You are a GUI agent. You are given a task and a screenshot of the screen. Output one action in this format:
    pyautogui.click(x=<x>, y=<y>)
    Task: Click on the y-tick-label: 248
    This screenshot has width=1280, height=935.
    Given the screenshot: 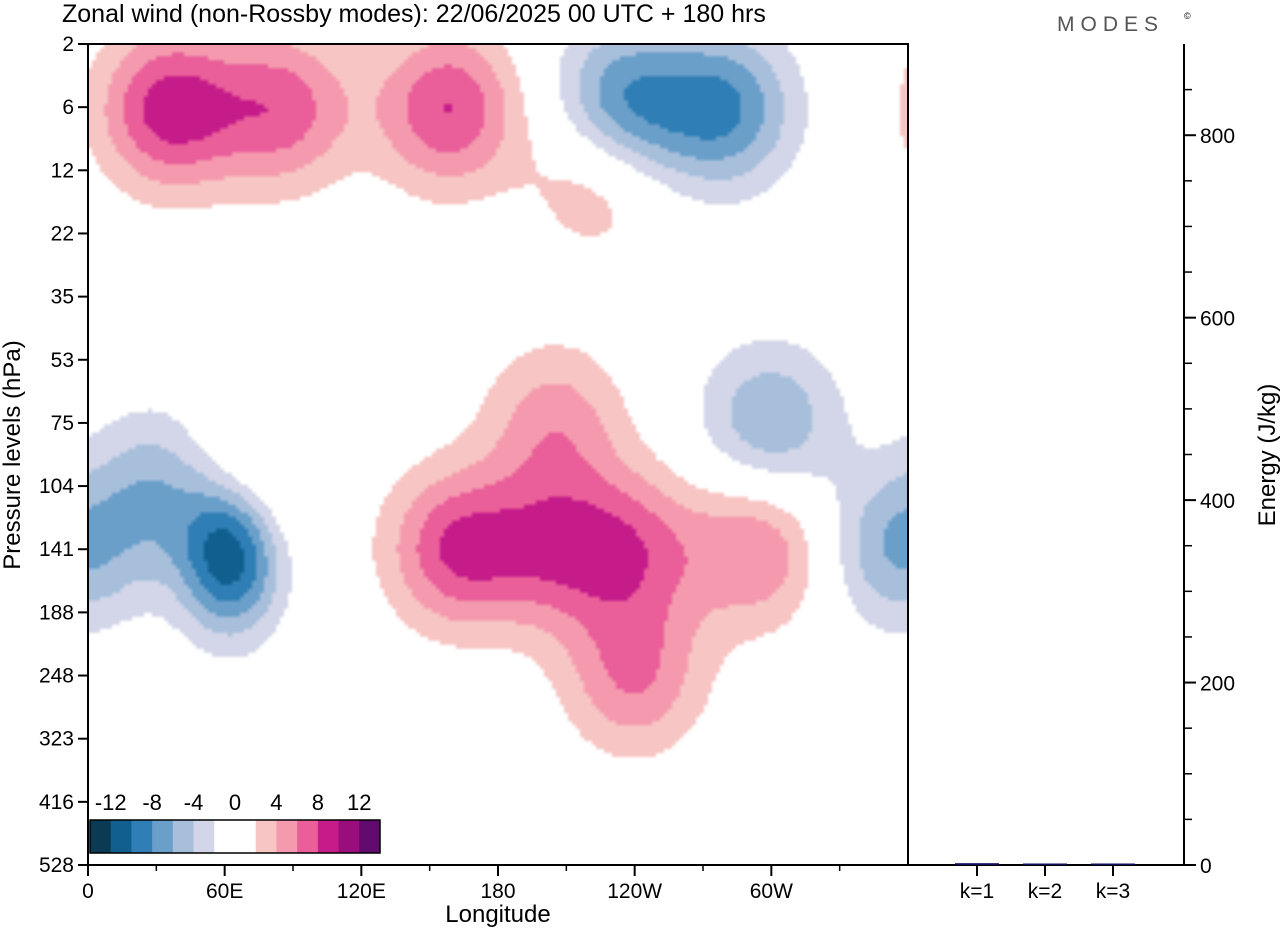 What is the action you would take?
    pyautogui.click(x=56, y=676)
    